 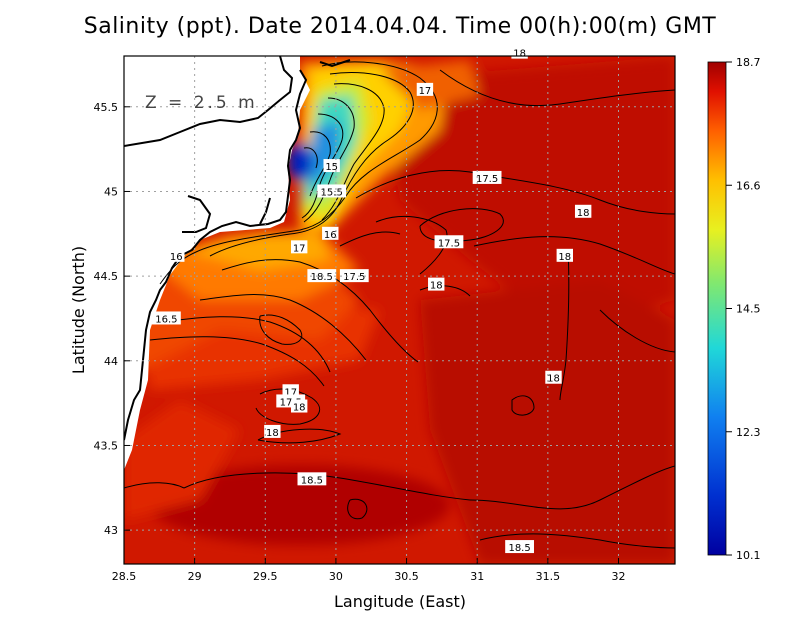 What do you see at coordinates (400, 601) in the screenshot?
I see `x-axis-label: Langitude (East)` at bounding box center [400, 601].